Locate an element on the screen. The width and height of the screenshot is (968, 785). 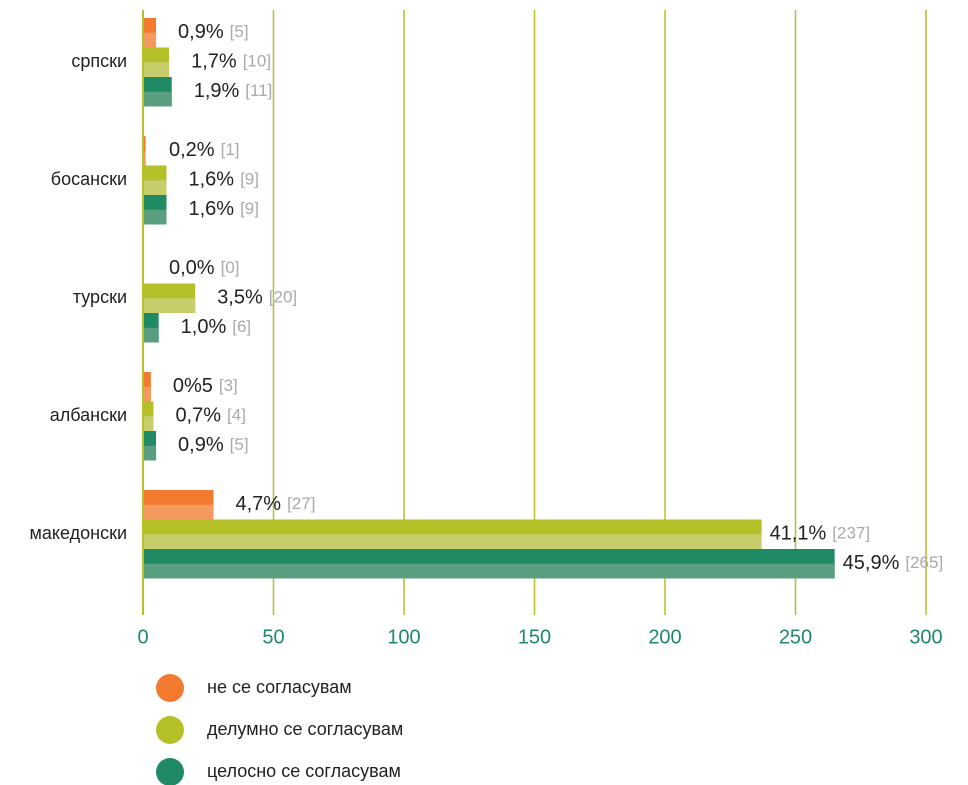
x-tick-label: 150 is located at coordinates (534, 637).